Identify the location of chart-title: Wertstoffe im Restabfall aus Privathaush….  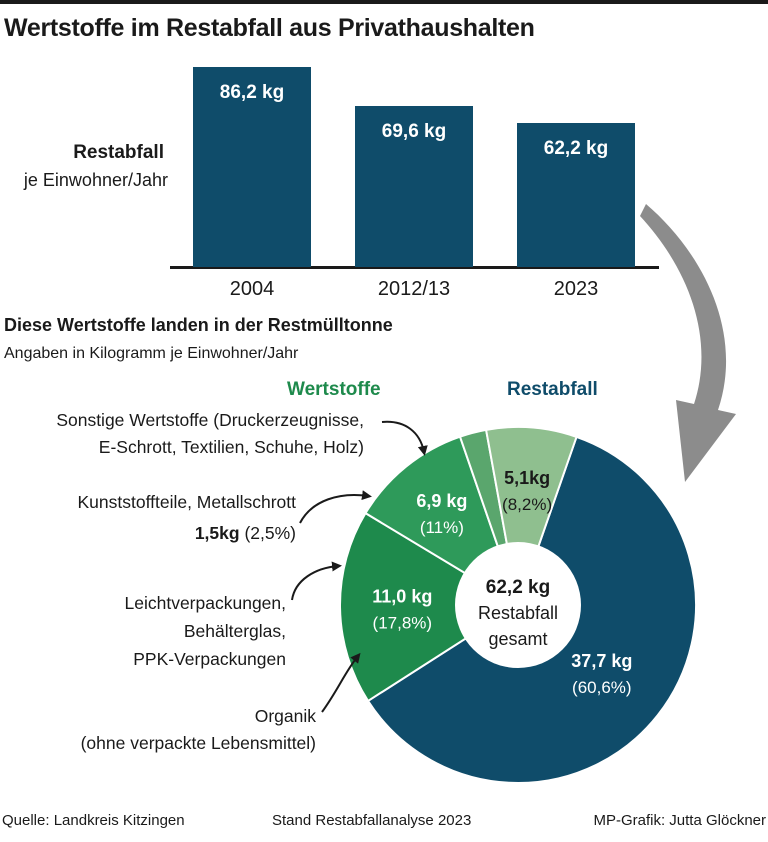
(269, 28).